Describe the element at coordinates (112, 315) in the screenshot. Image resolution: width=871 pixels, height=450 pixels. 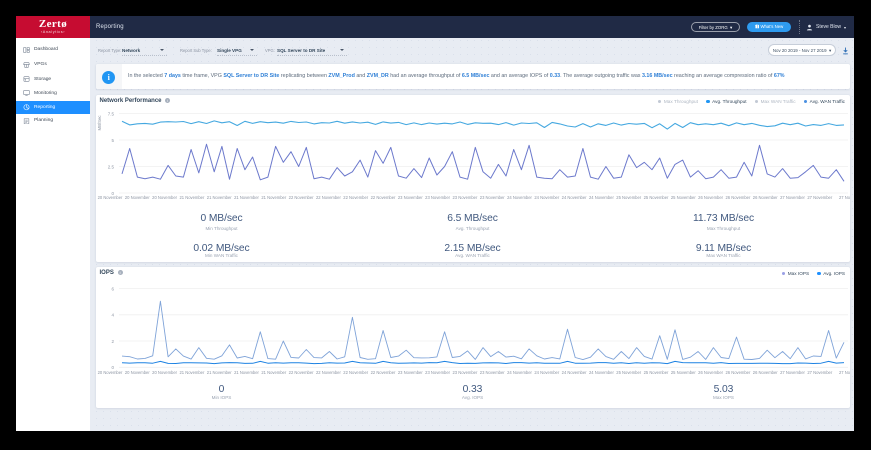
I see `svg-text: 4` at that location.